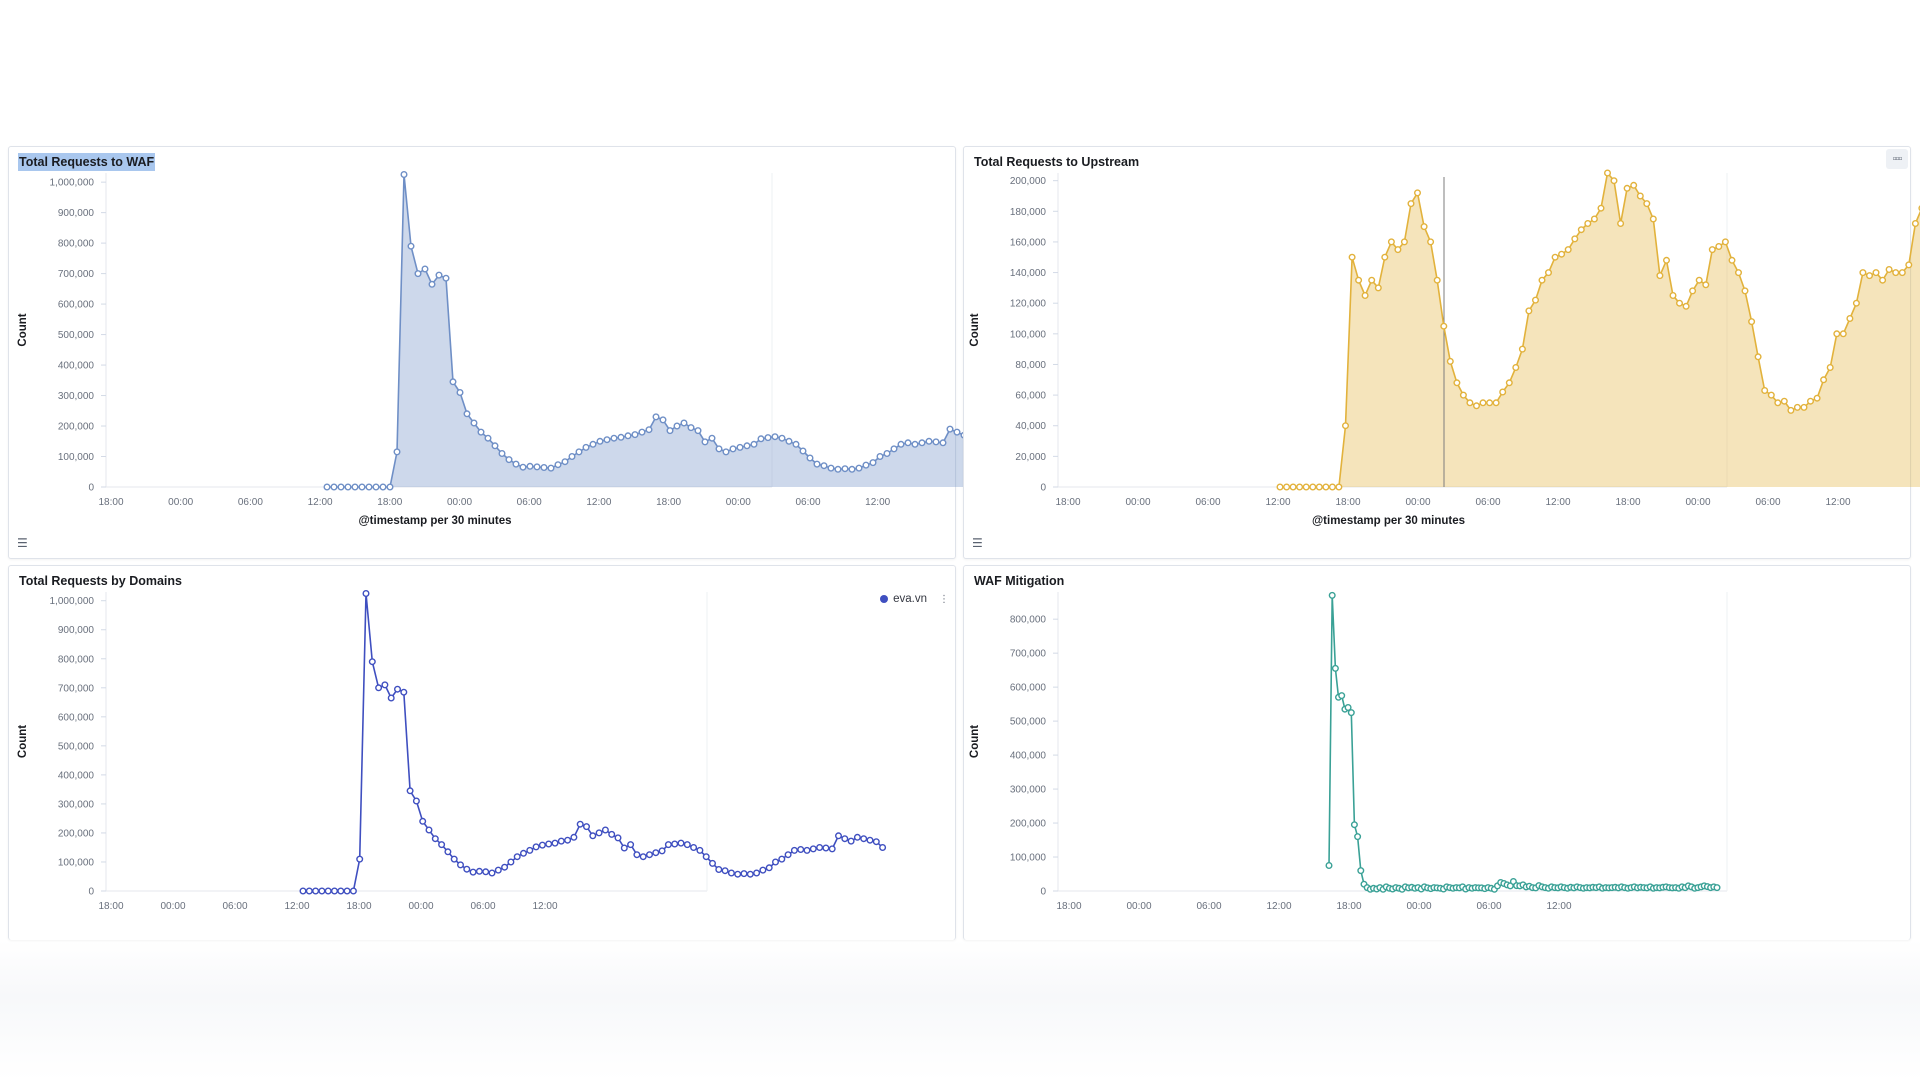 Image resolution: width=1920 pixels, height=1080 pixels. What do you see at coordinates (23, 329) in the screenshot?
I see `y-axis-label: Count` at bounding box center [23, 329].